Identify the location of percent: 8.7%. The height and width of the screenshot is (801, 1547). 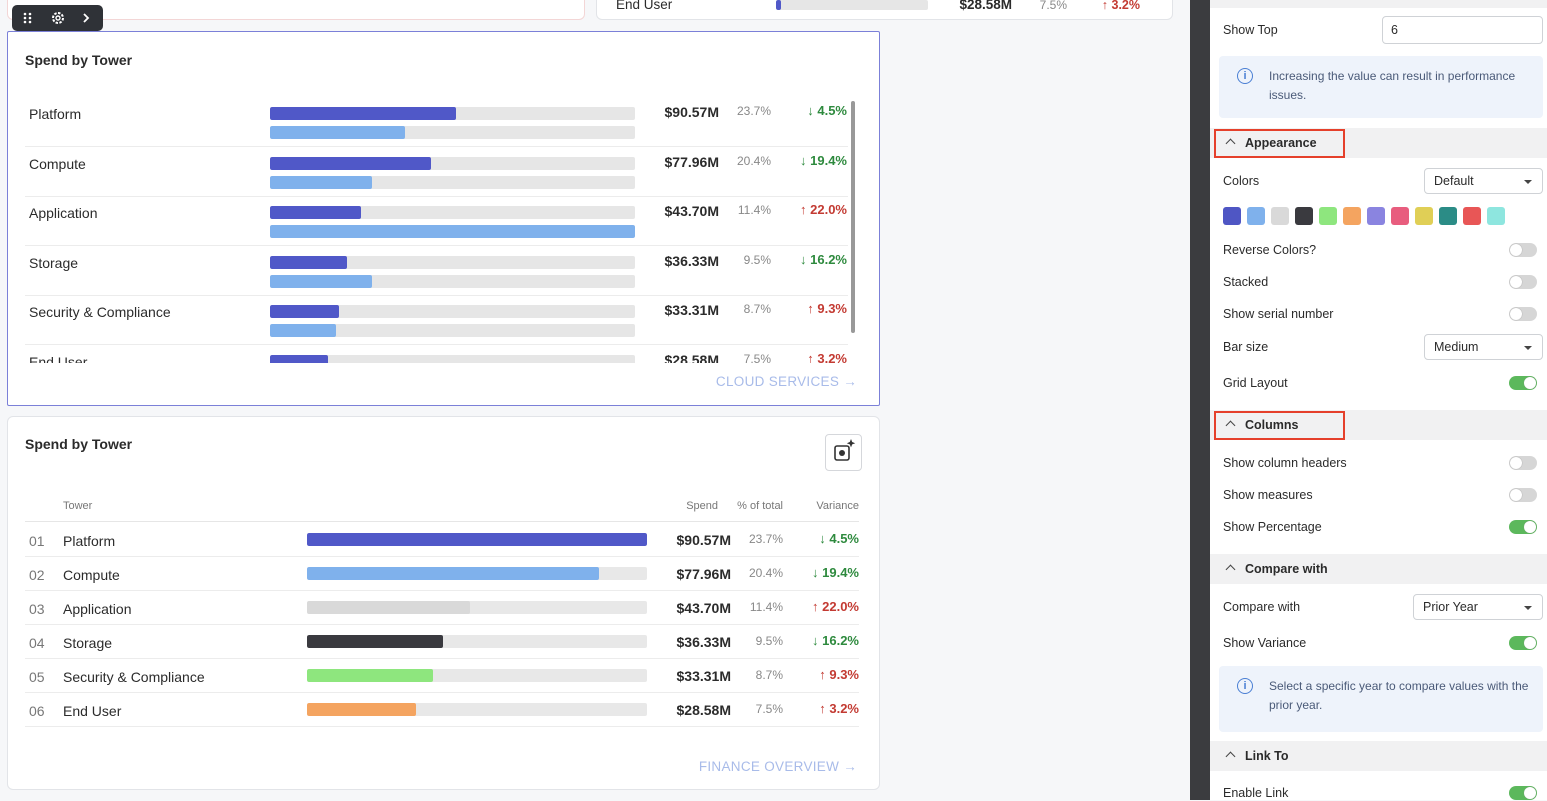
(757, 309).